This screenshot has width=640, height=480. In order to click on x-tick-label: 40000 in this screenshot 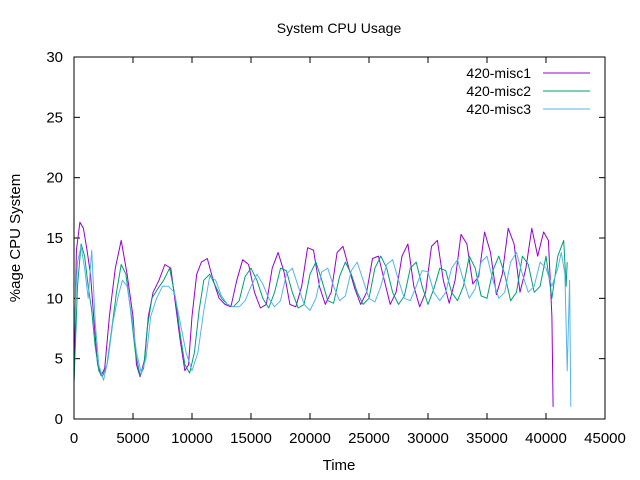, I will do `click(546, 438)`.